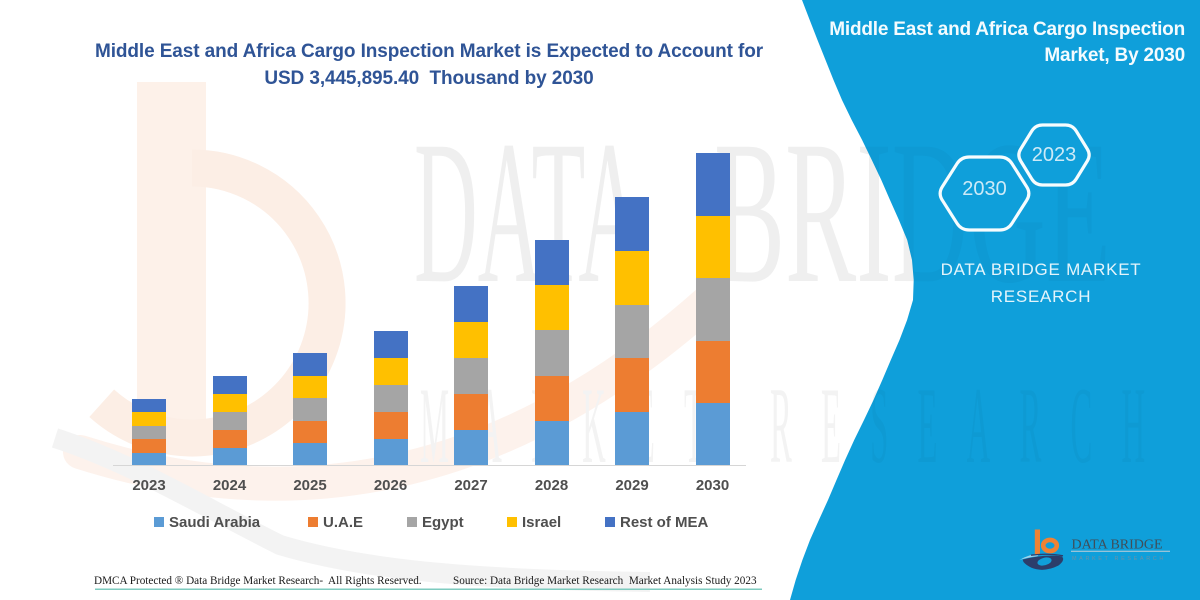  What do you see at coordinates (1117, 545) in the screenshot?
I see `svg-text: DATA BRIDGE` at bounding box center [1117, 545].